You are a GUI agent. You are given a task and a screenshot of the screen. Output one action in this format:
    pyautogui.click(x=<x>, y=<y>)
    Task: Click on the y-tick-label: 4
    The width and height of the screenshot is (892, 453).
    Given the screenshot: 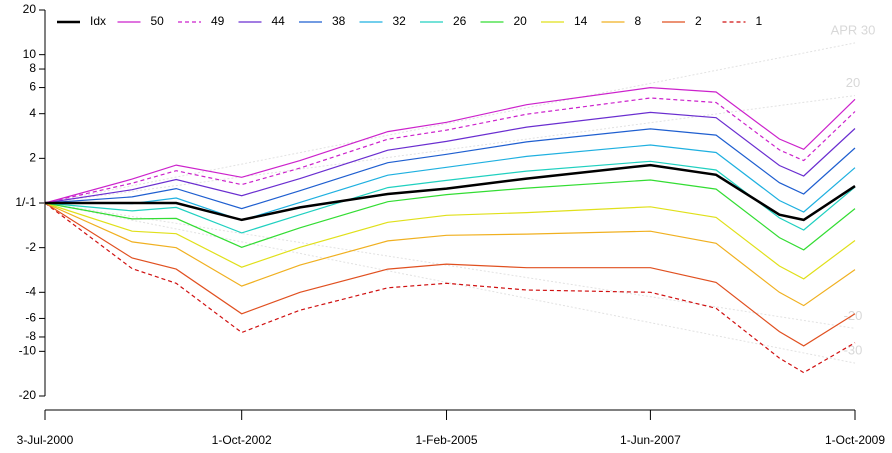 What is the action you would take?
    pyautogui.click(x=32, y=113)
    